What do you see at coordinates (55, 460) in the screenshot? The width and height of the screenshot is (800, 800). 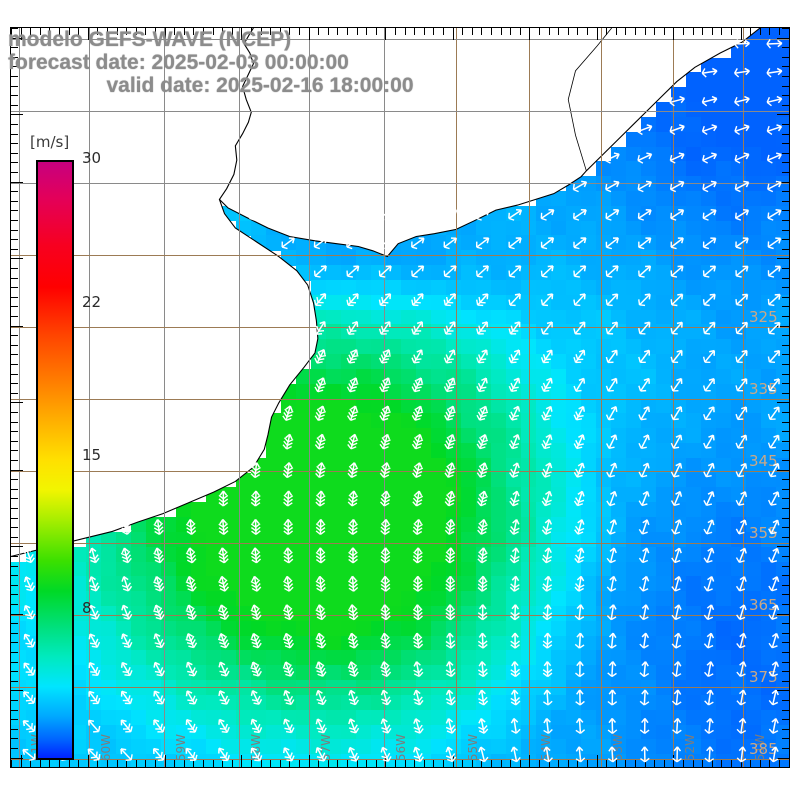 I see `colorbar` at bounding box center [55, 460].